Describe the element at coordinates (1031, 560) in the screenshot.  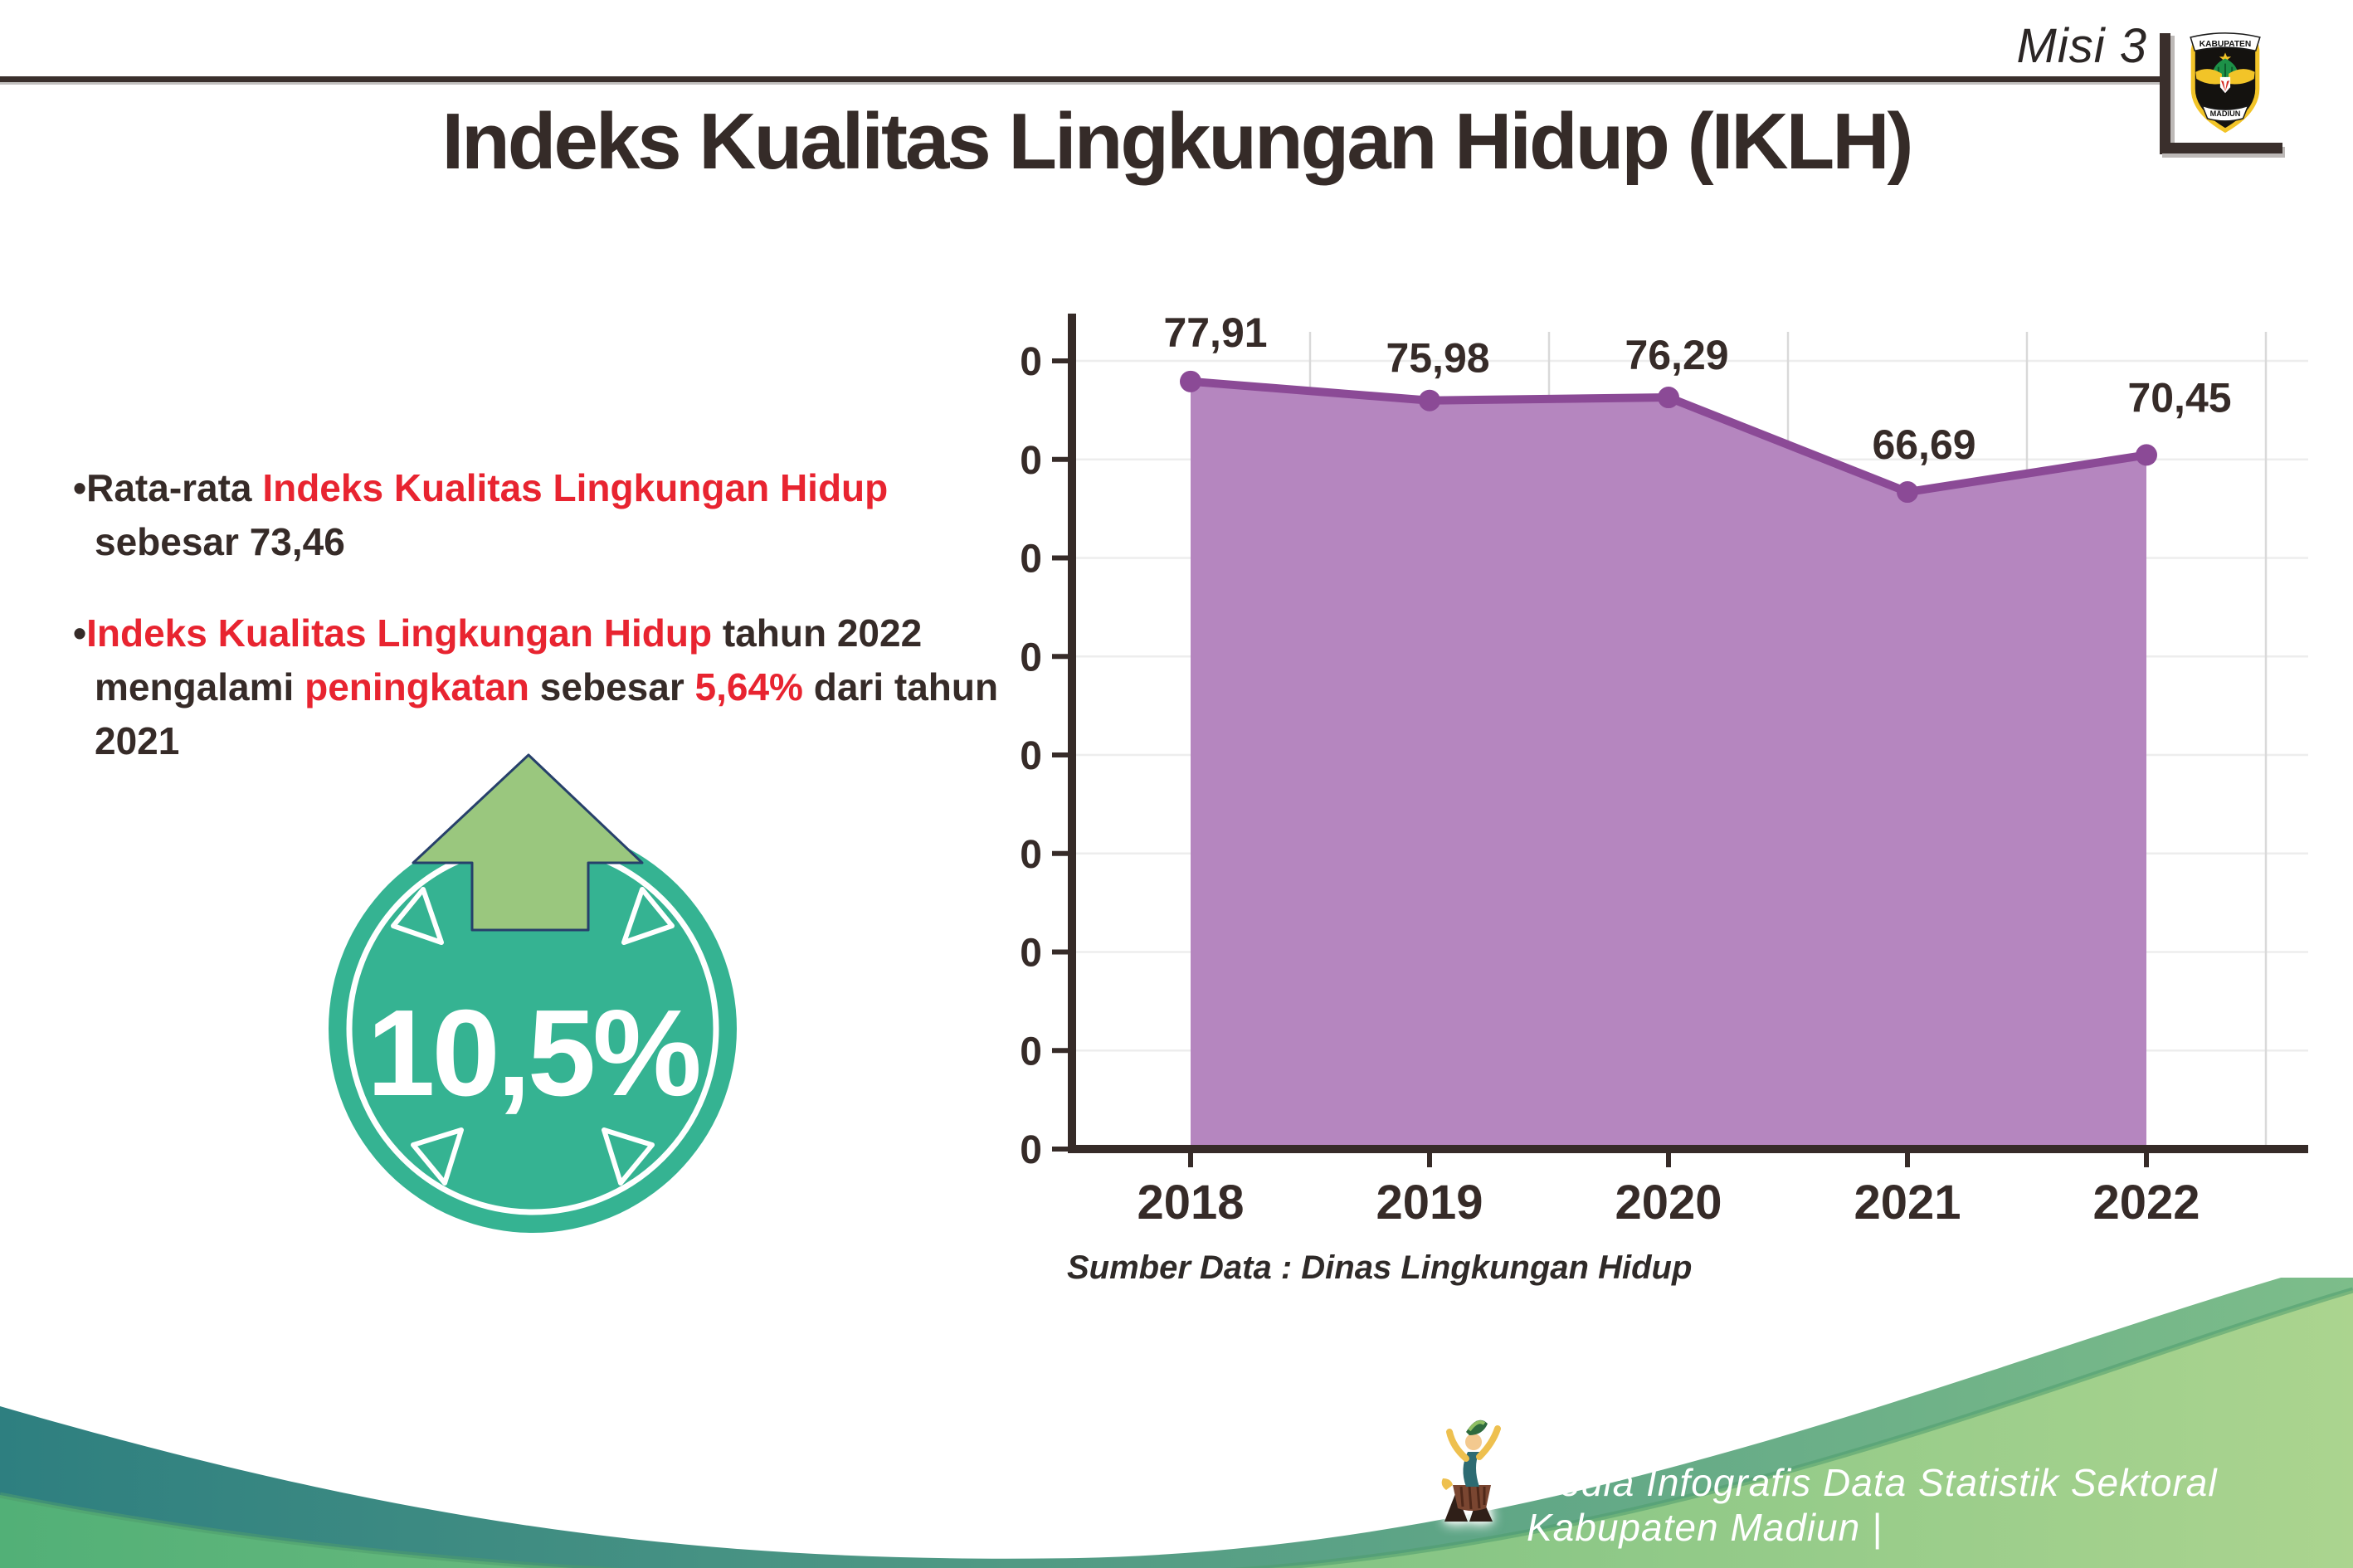
I see `y-tick-label: 60` at that location.